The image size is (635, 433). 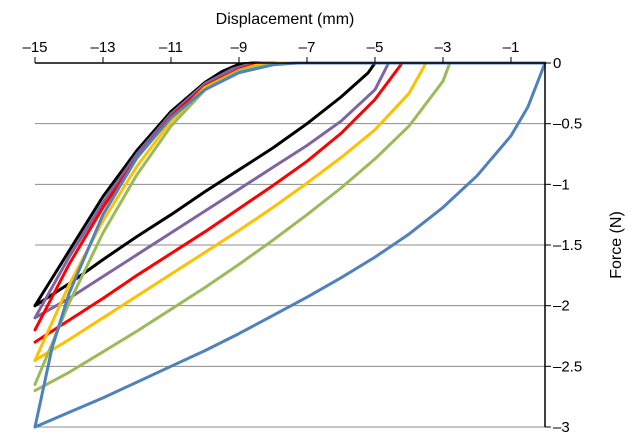 I want to click on y-tick-label: –2.5, so click(x=567, y=366).